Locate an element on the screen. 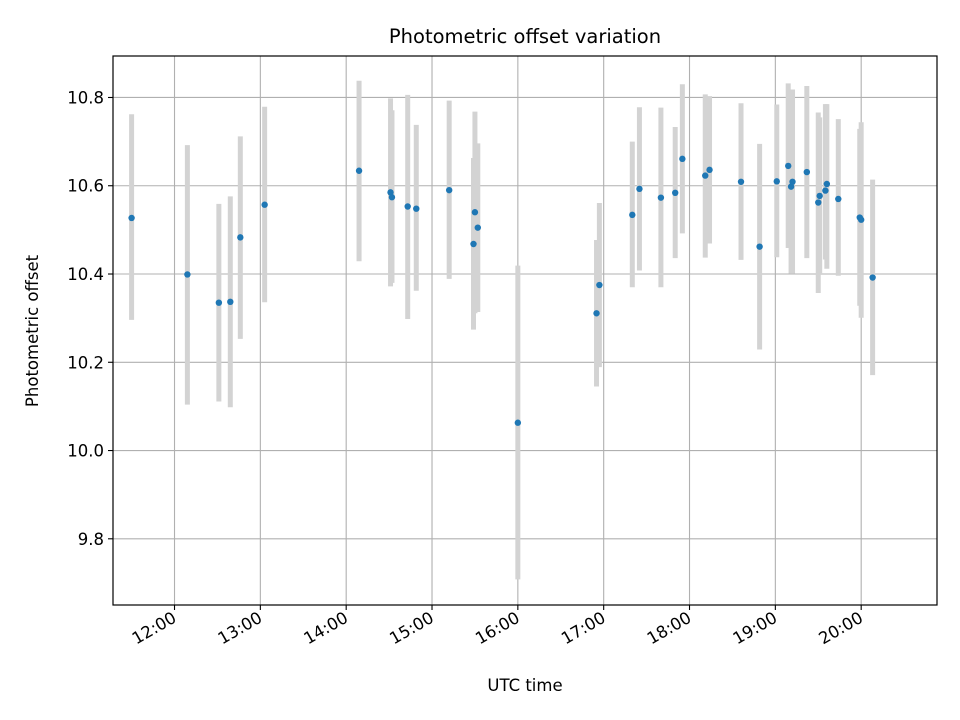 Image resolution: width=960 pixels, height=720 pixels. y-tick-label: 10.8 is located at coordinates (85, 97).